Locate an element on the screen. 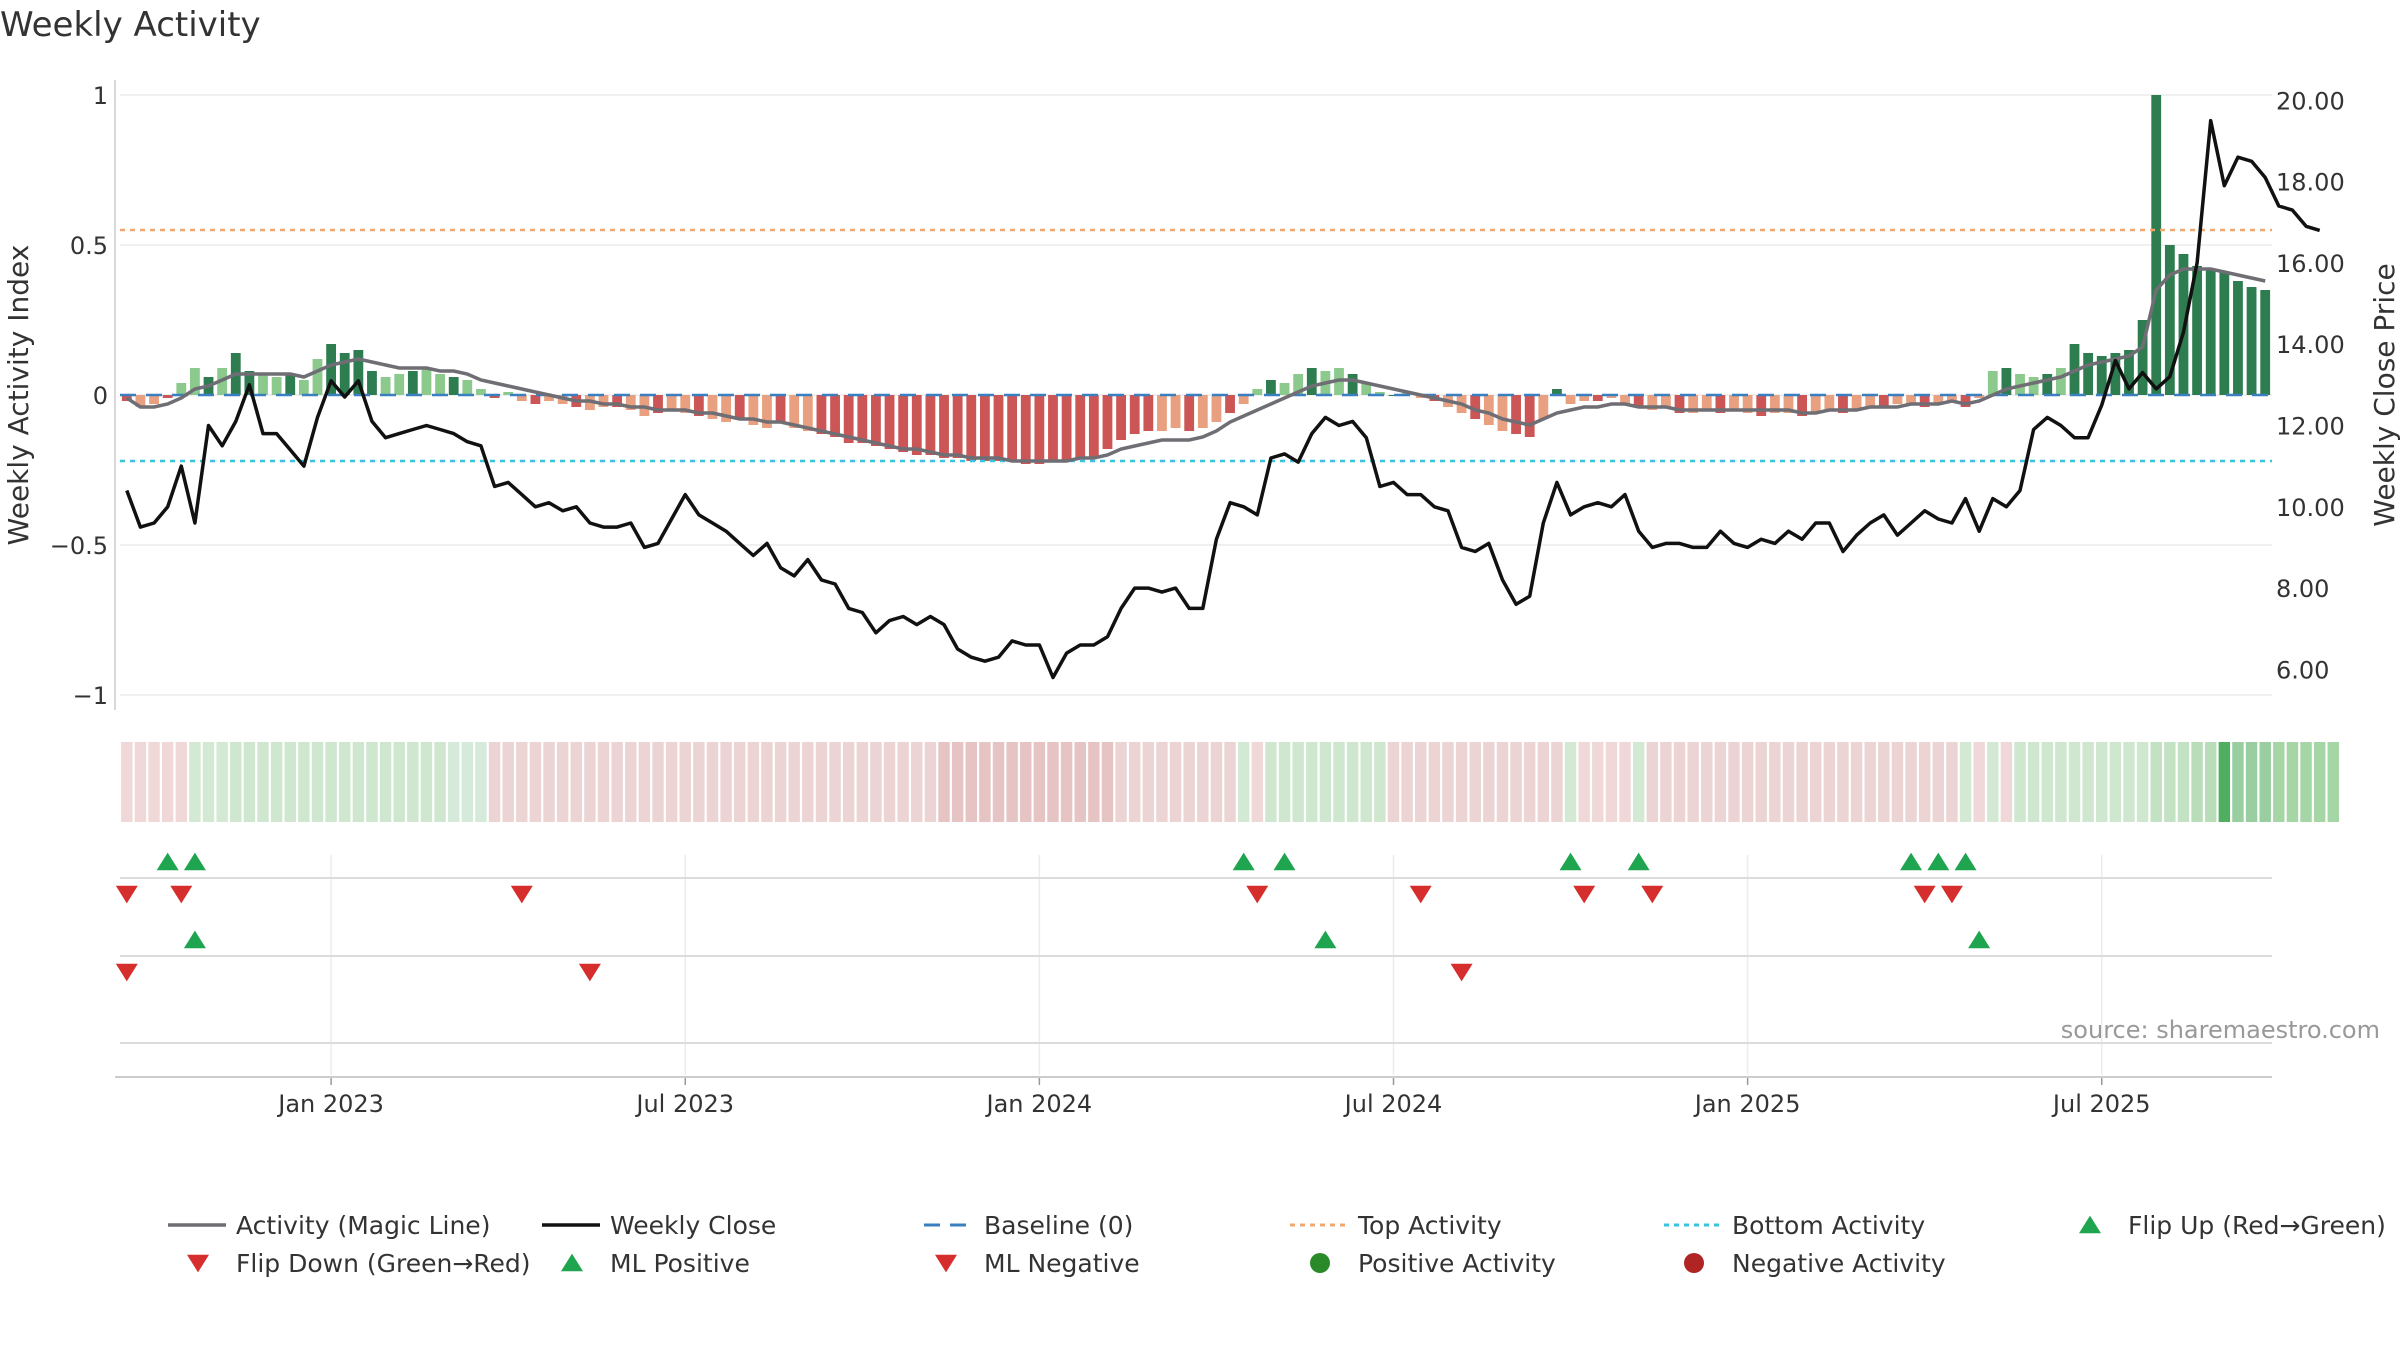 This screenshot has height=1354, width=2400. y-tick-label-right: 14.00 is located at coordinates (2310, 345).